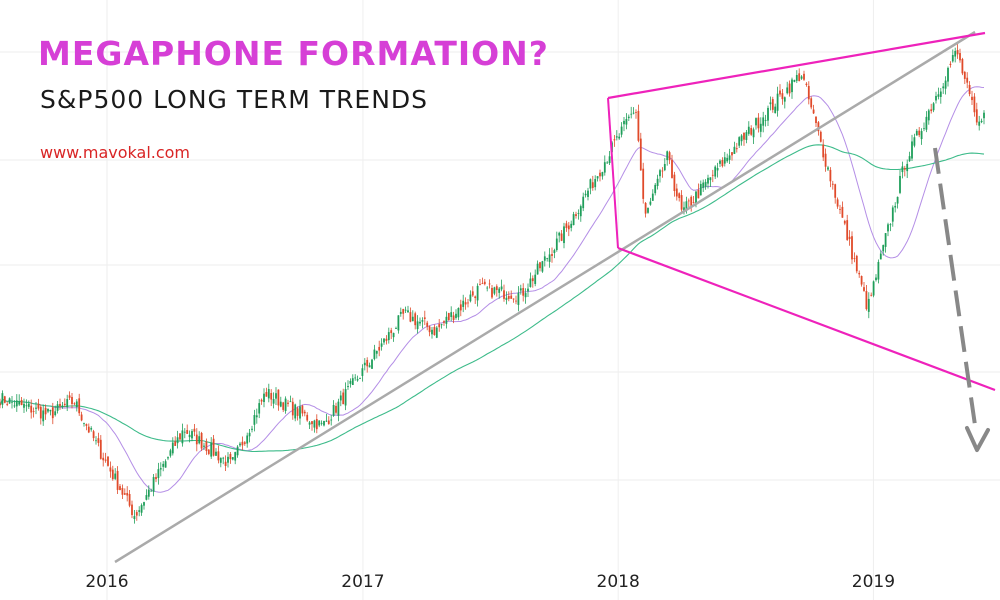 The width and height of the screenshot is (1000, 600). I want to click on x-tick-label: 2017, so click(362, 582).